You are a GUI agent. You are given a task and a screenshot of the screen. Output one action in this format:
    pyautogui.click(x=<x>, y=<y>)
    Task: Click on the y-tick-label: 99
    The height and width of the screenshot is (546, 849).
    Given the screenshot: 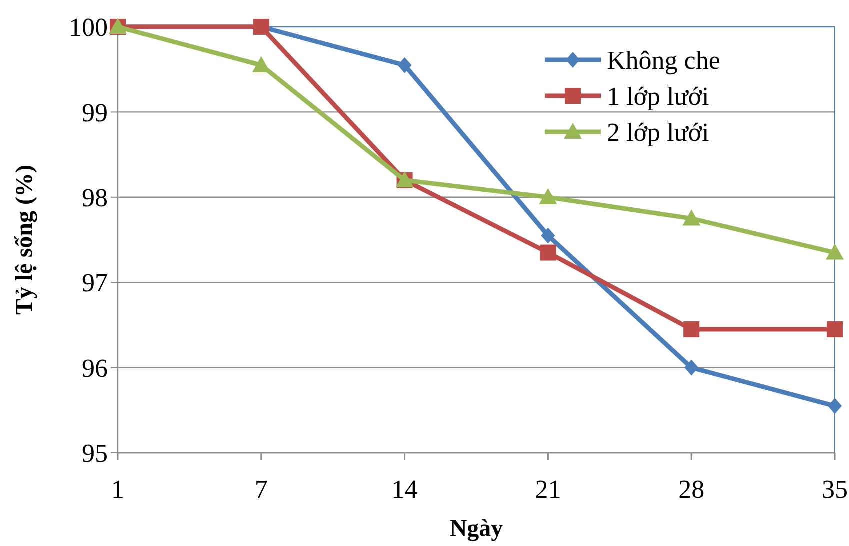 What is the action you would take?
    pyautogui.click(x=95, y=113)
    